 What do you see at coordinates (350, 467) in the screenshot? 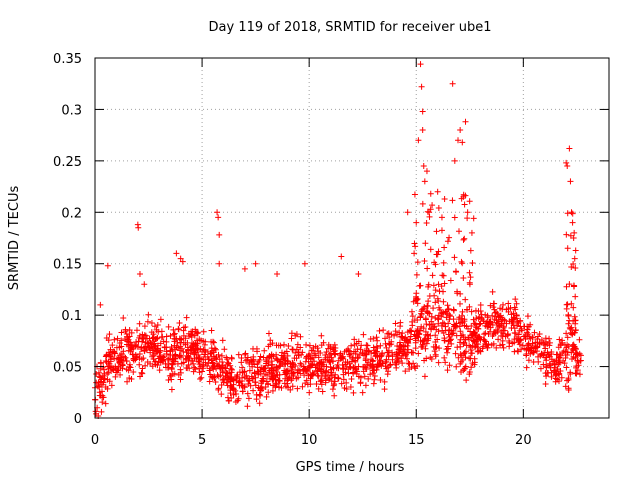
I see `x-axis-label: GPS time / hours` at bounding box center [350, 467].